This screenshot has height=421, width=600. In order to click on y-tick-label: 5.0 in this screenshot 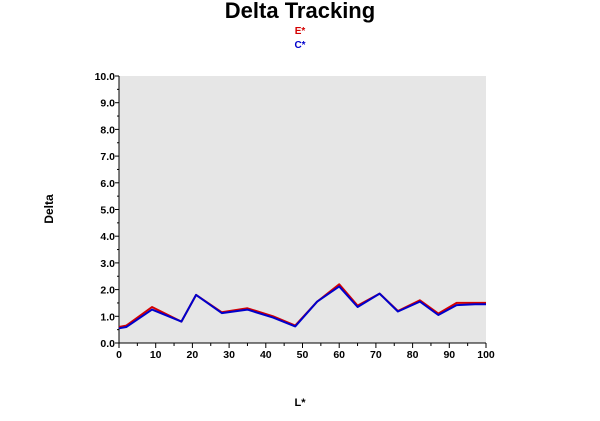, I will do `click(107, 211)`.